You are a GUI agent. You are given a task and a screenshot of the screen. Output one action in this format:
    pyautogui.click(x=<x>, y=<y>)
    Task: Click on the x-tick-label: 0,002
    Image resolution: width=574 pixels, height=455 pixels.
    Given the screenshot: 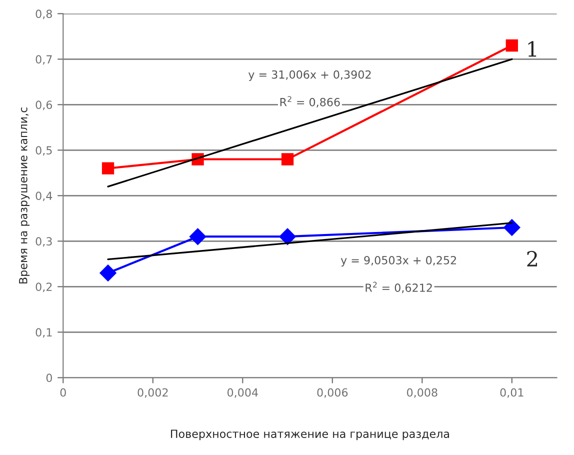 What is the action you would take?
    pyautogui.click(x=153, y=393)
    